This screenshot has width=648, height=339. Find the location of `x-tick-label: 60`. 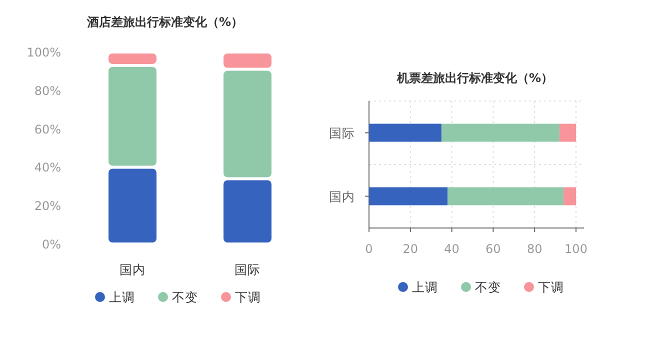

x-tick-label: 60 is located at coordinates (493, 249).